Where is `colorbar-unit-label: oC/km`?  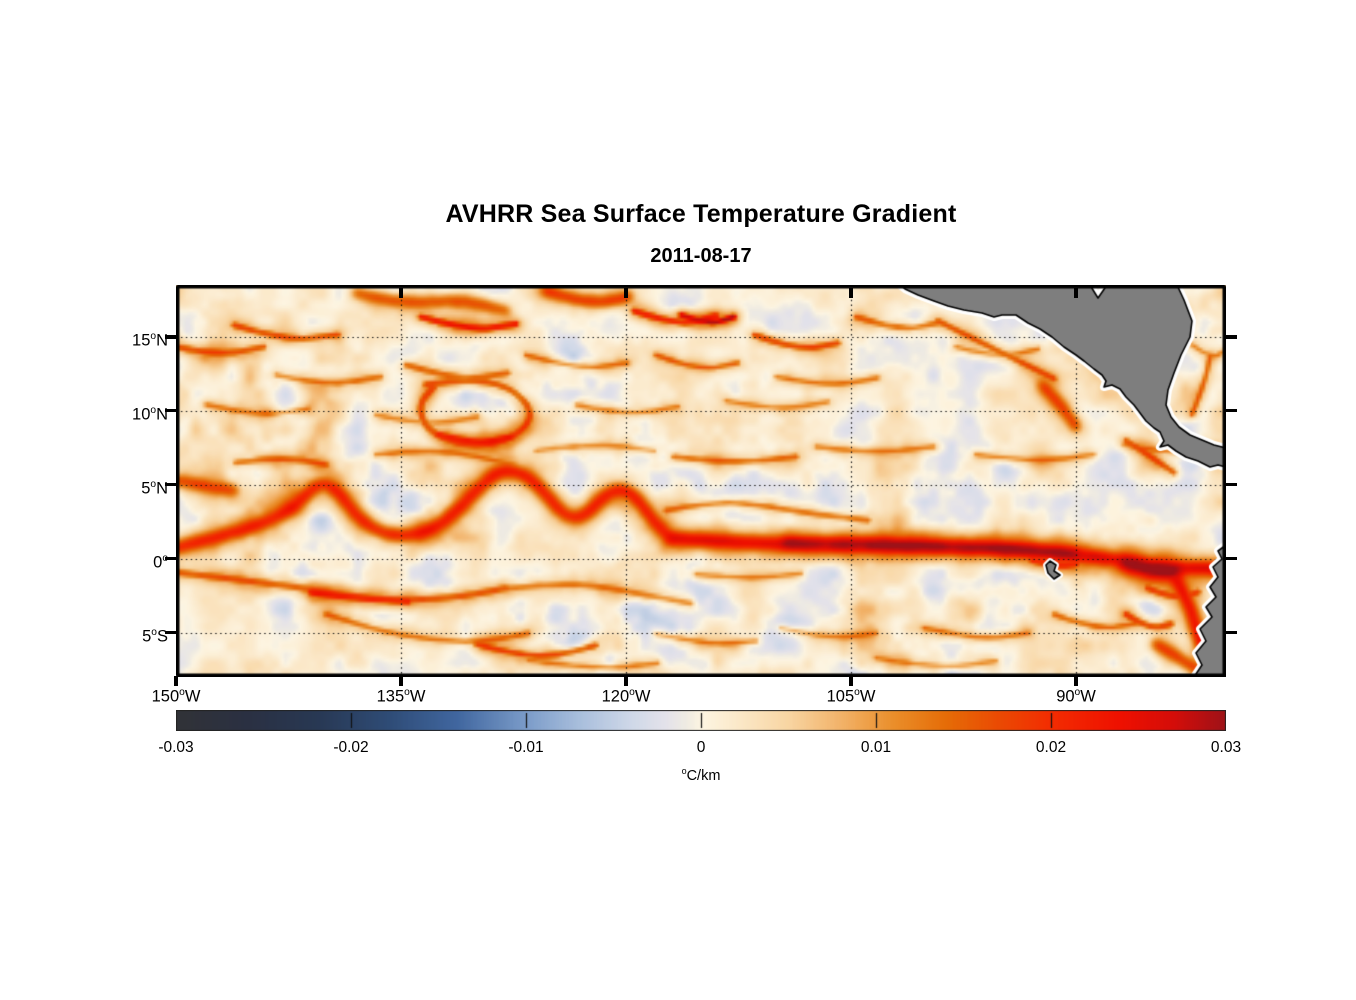 colorbar-unit-label: oC/km is located at coordinates (701, 772).